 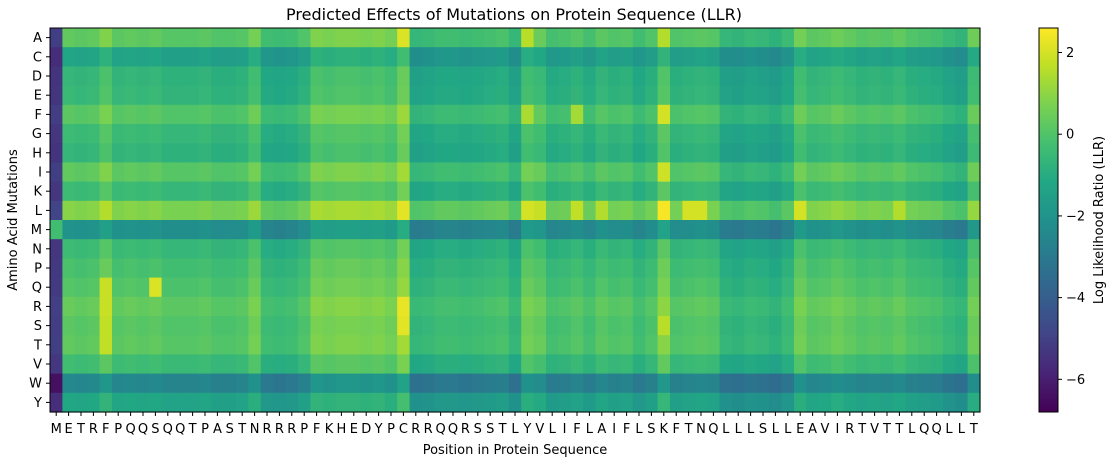 I want to click on y-tick-label: C, so click(x=37, y=57).